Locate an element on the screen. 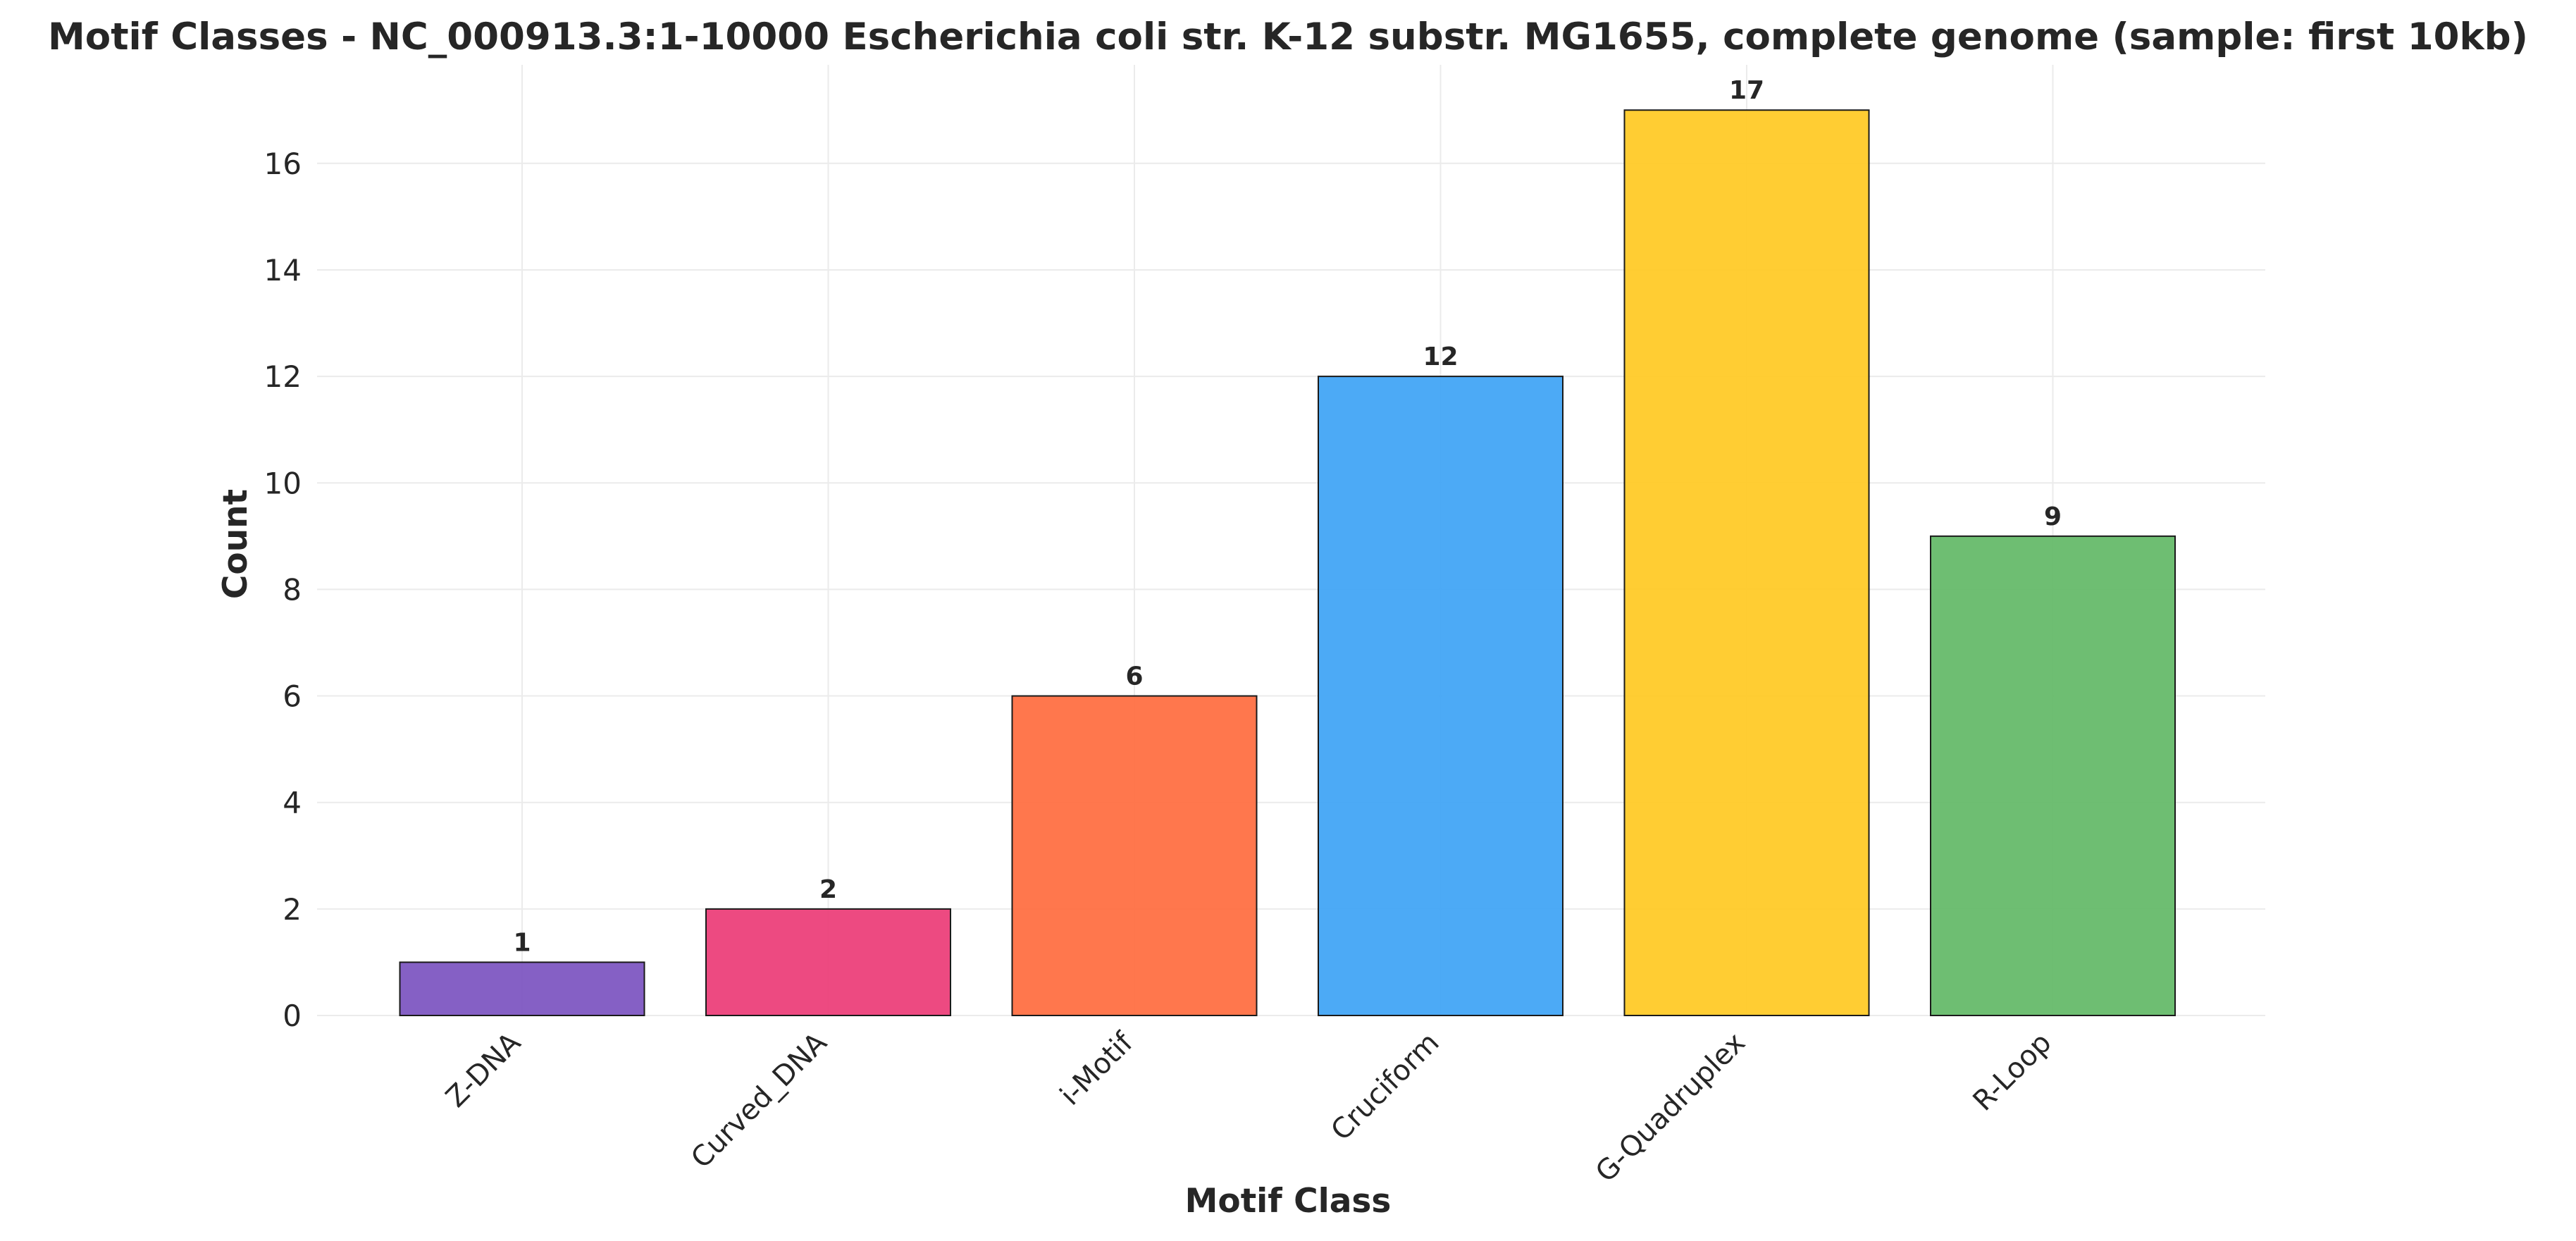 The width and height of the screenshot is (2576, 1241). x-tick-label: Cruciform is located at coordinates (1385, 1087).